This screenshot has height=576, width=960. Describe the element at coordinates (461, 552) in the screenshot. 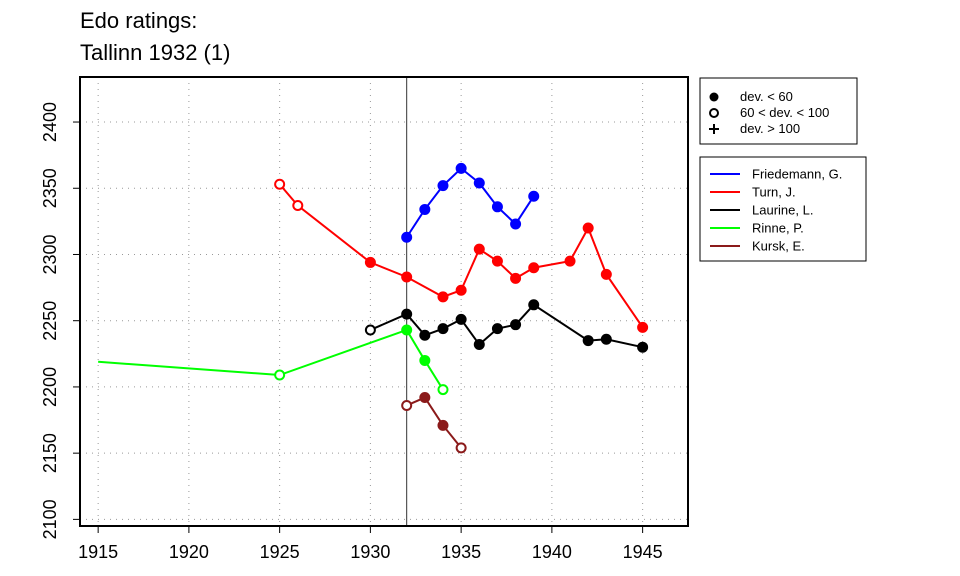

I see `x-tick-label-1935: 1935` at that location.